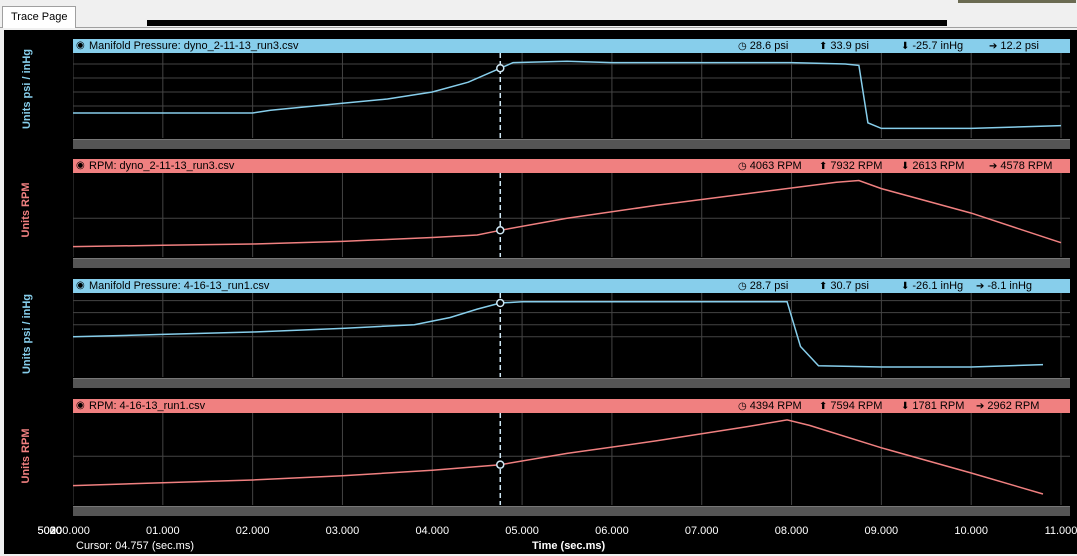 This screenshot has height=556, width=1077. What do you see at coordinates (856, 406) in the screenshot?
I see `stat-max: 7594 RPM` at bounding box center [856, 406].